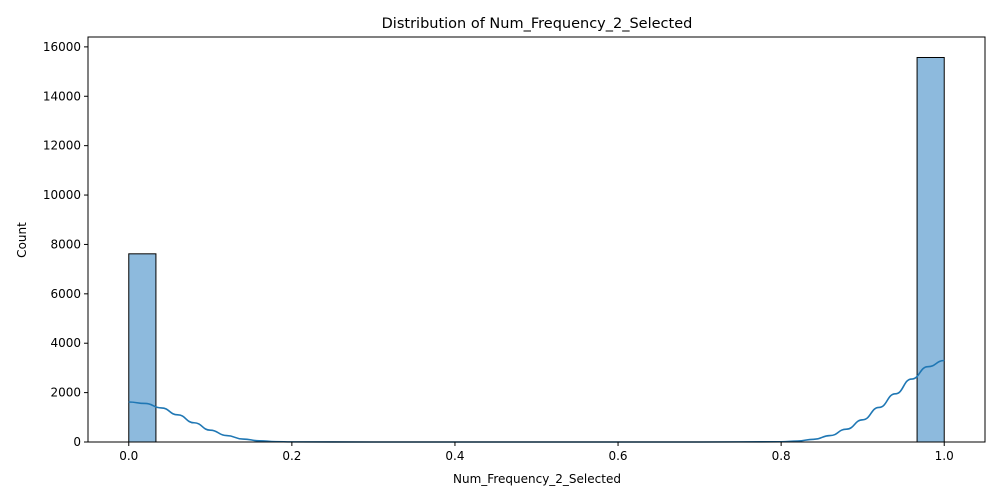 The width and height of the screenshot is (1000, 500). What do you see at coordinates (536, 401) in the screenshot?
I see `kde-curve` at bounding box center [536, 401].